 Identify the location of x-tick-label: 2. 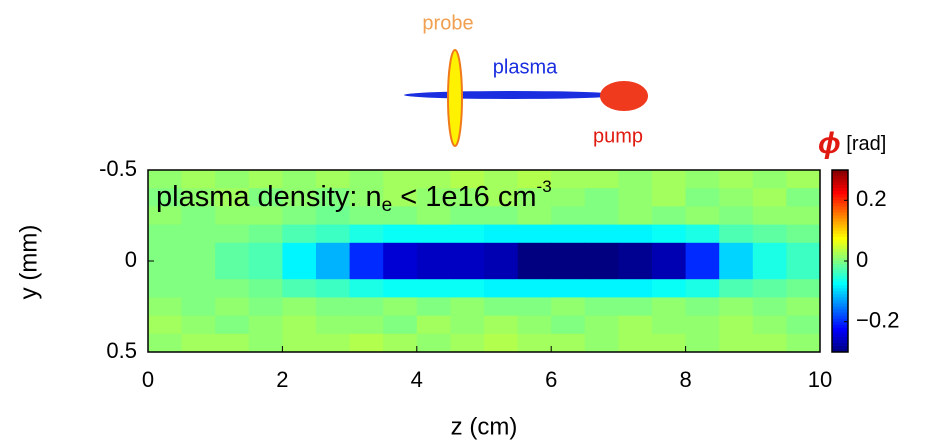
(282, 379).